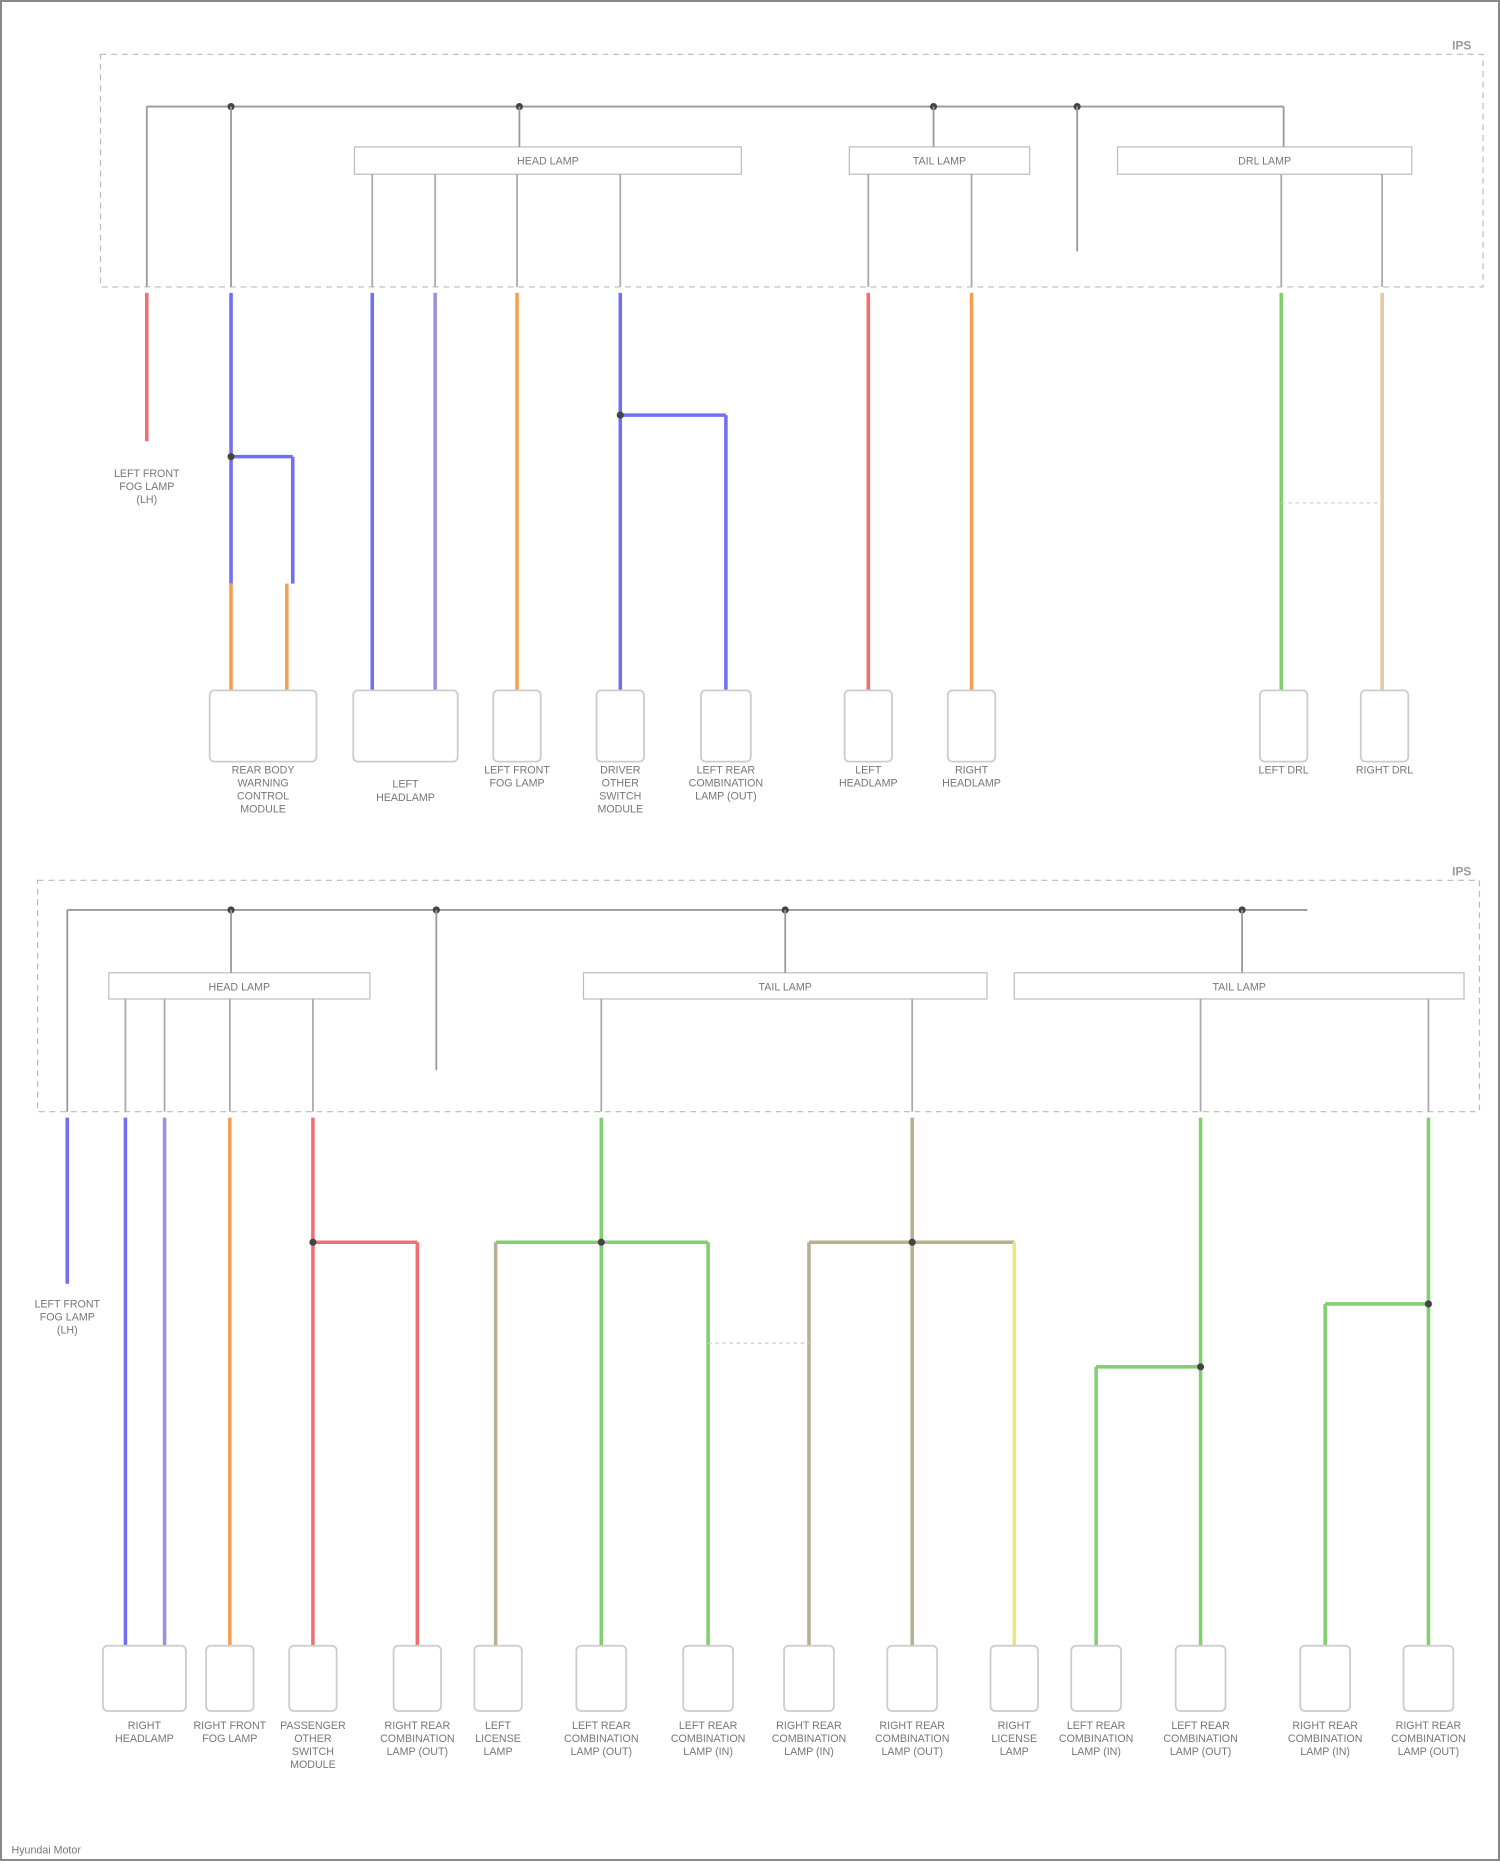  What do you see at coordinates (1284, 770) in the screenshot?
I see `component-label: LEFT DRL` at bounding box center [1284, 770].